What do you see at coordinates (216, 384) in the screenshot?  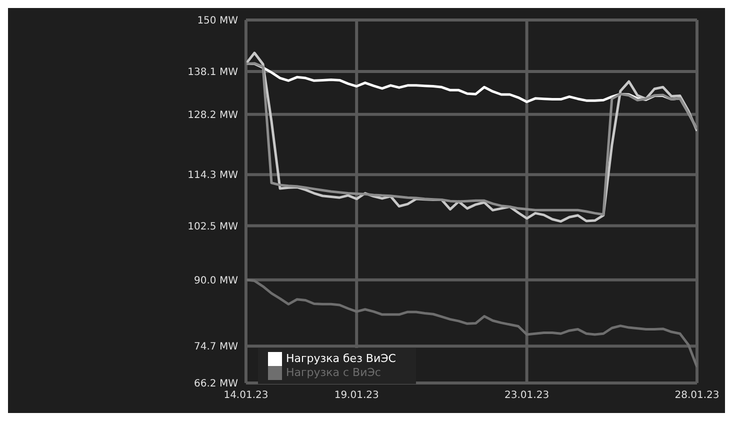 I see `y-tick-label: 66.2 MW` at bounding box center [216, 384].